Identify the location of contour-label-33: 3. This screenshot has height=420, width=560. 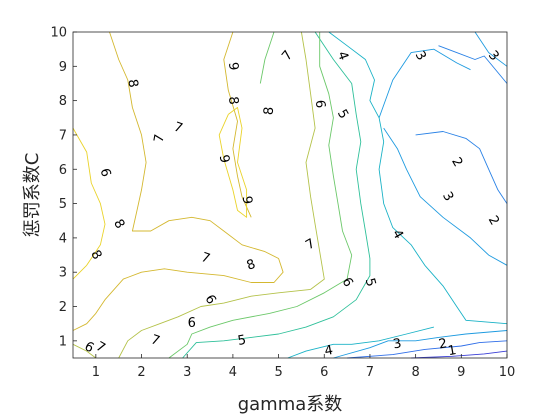
(397, 344).